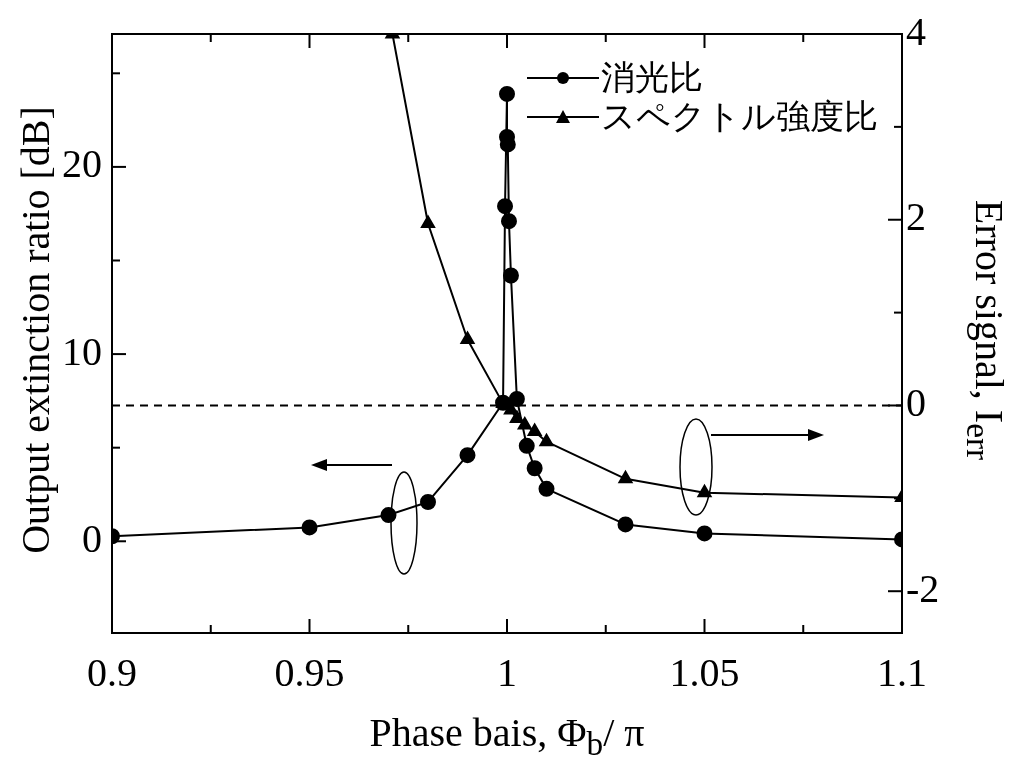 This screenshot has height=762, width=1014. Describe the element at coordinates (652, 78) in the screenshot. I see `legend-label: 消光比` at that location.